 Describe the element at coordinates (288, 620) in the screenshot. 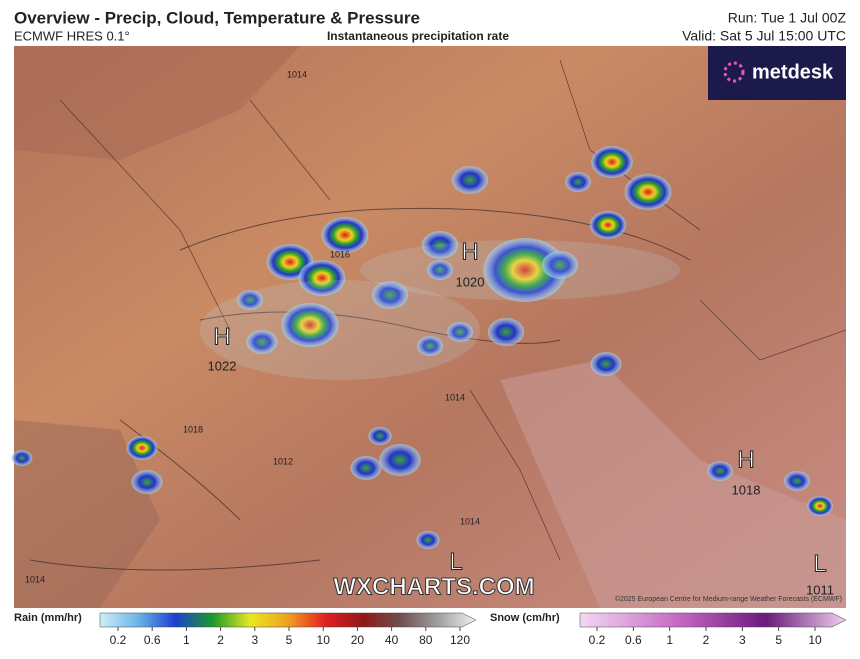

I see `rain-colorbar` at that location.